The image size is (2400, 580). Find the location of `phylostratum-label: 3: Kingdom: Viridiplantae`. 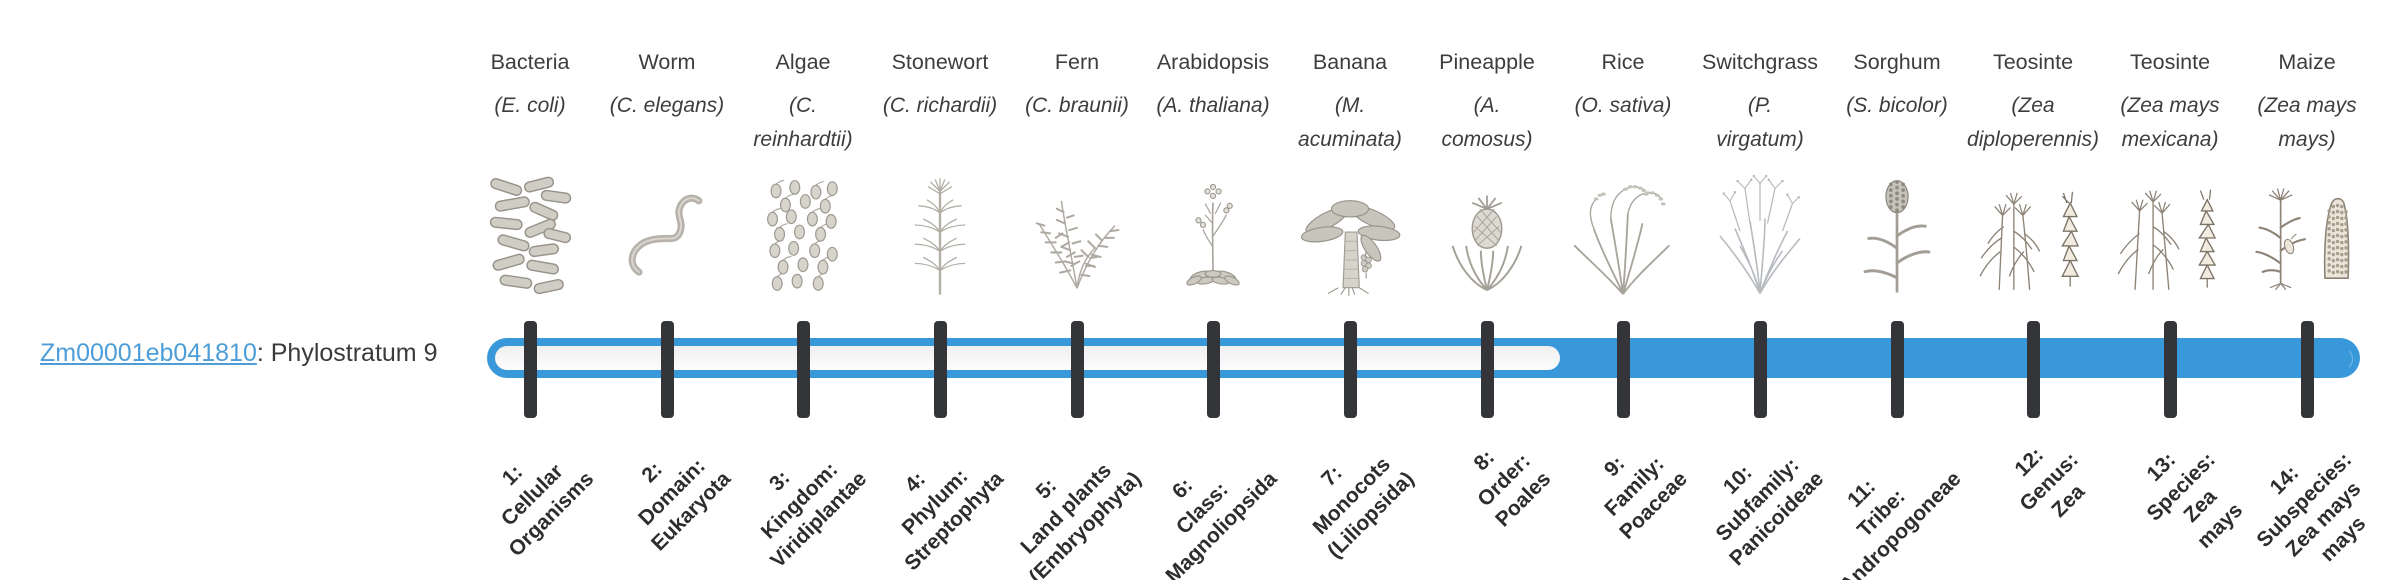

phylostratum-label: 3: Kingdom: Viridiplantae is located at coordinates (814, 515).